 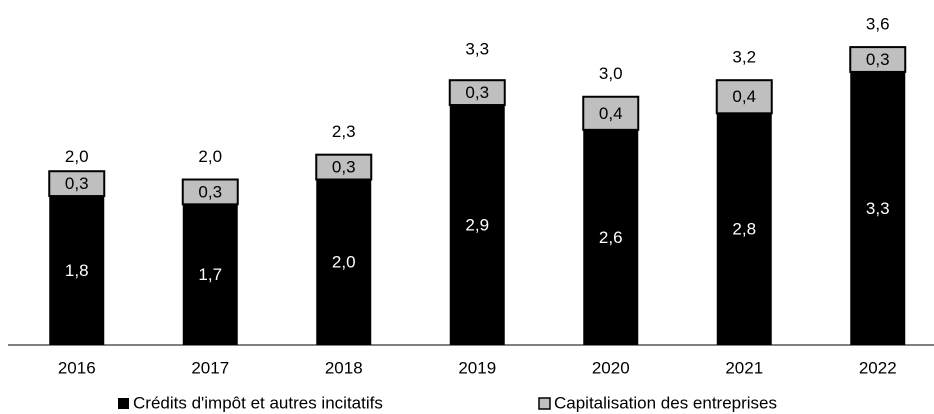 What do you see at coordinates (477, 48) in the screenshot?
I see `total-label: 3,3` at bounding box center [477, 48].